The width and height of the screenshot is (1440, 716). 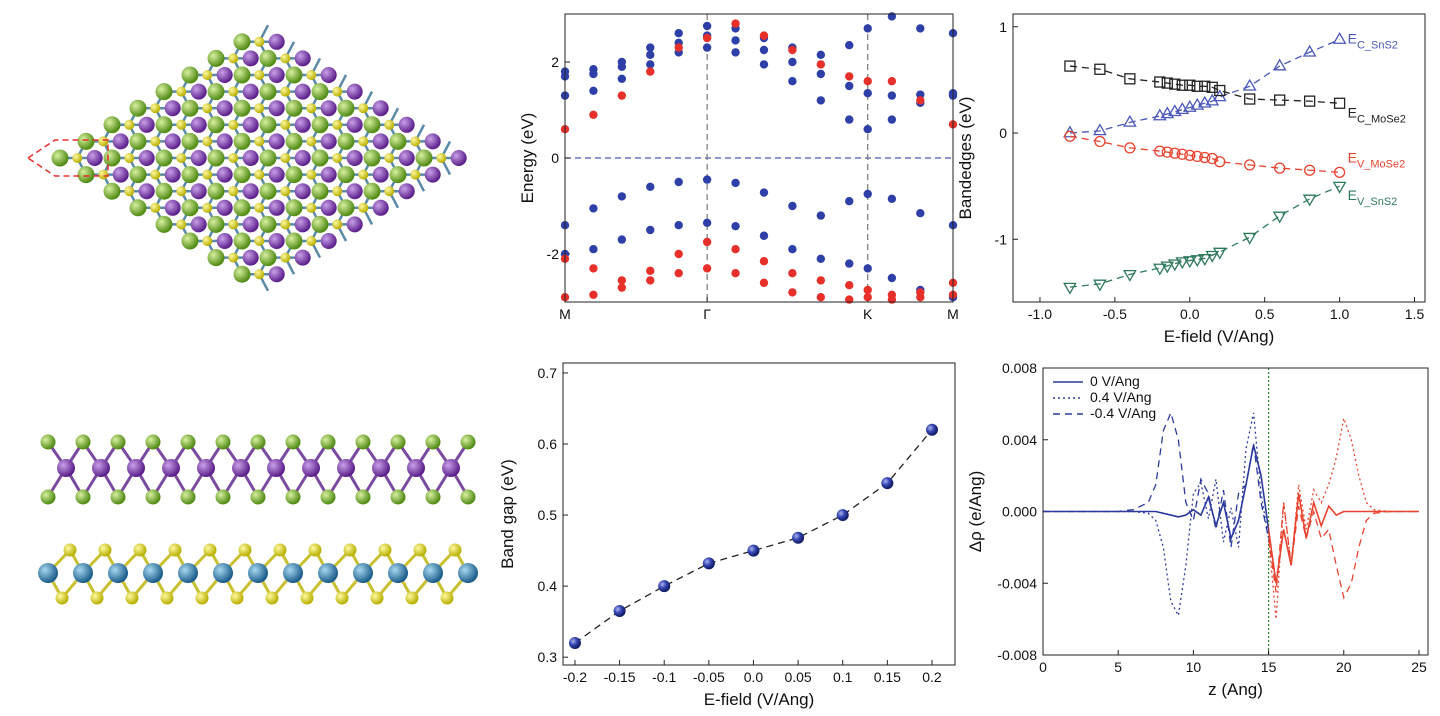 What do you see at coordinates (555, 158) in the screenshot?
I see `y-tick-label: 0` at bounding box center [555, 158].